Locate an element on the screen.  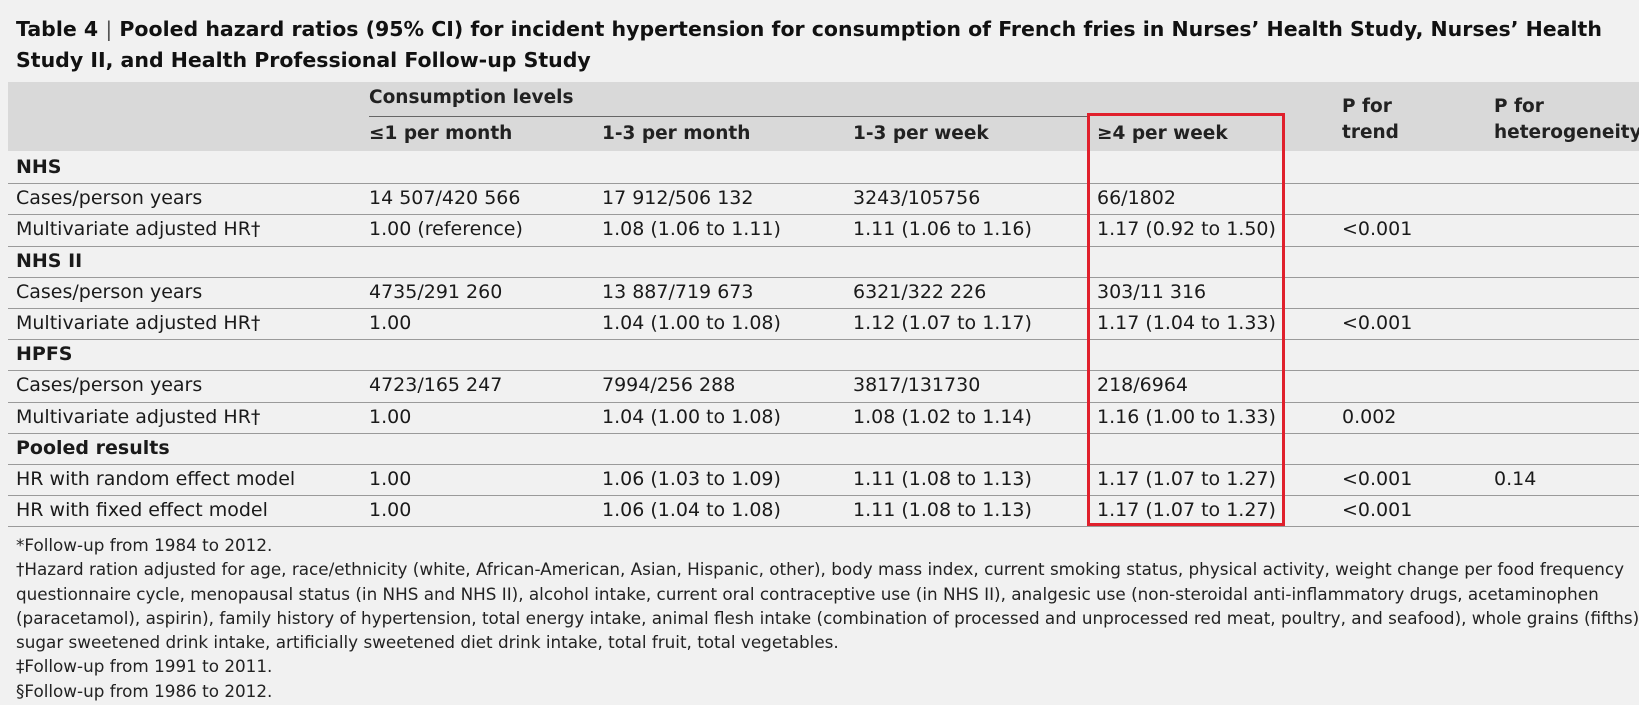
level-header-3: 1-3 per week is located at coordinates (921, 133).